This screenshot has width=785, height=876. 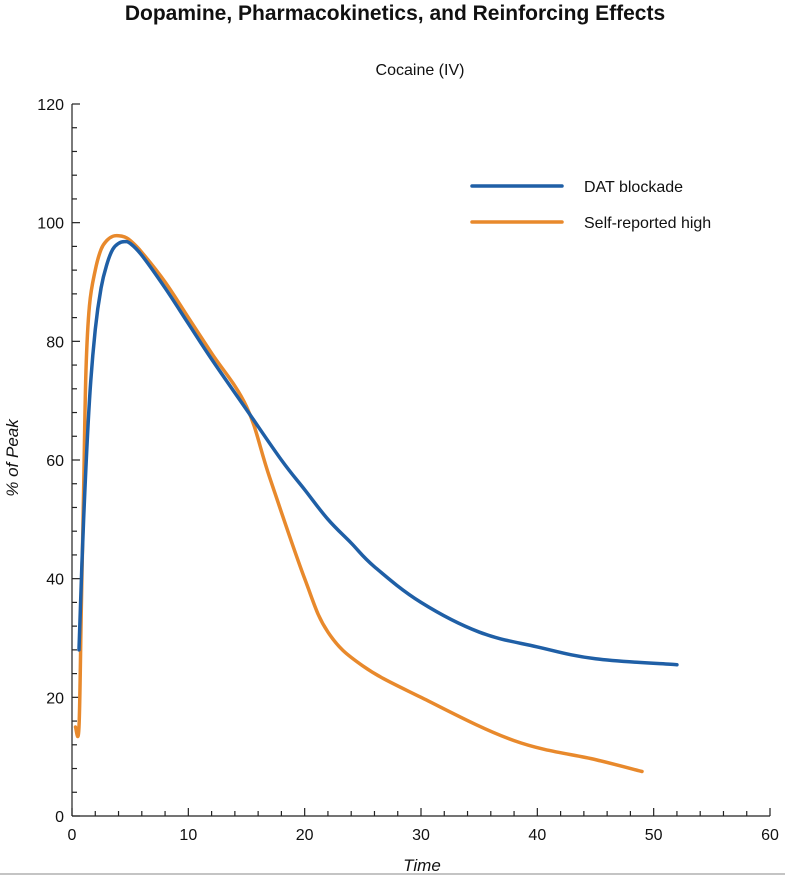 I want to click on y-tick-label: 60, so click(x=55, y=461).